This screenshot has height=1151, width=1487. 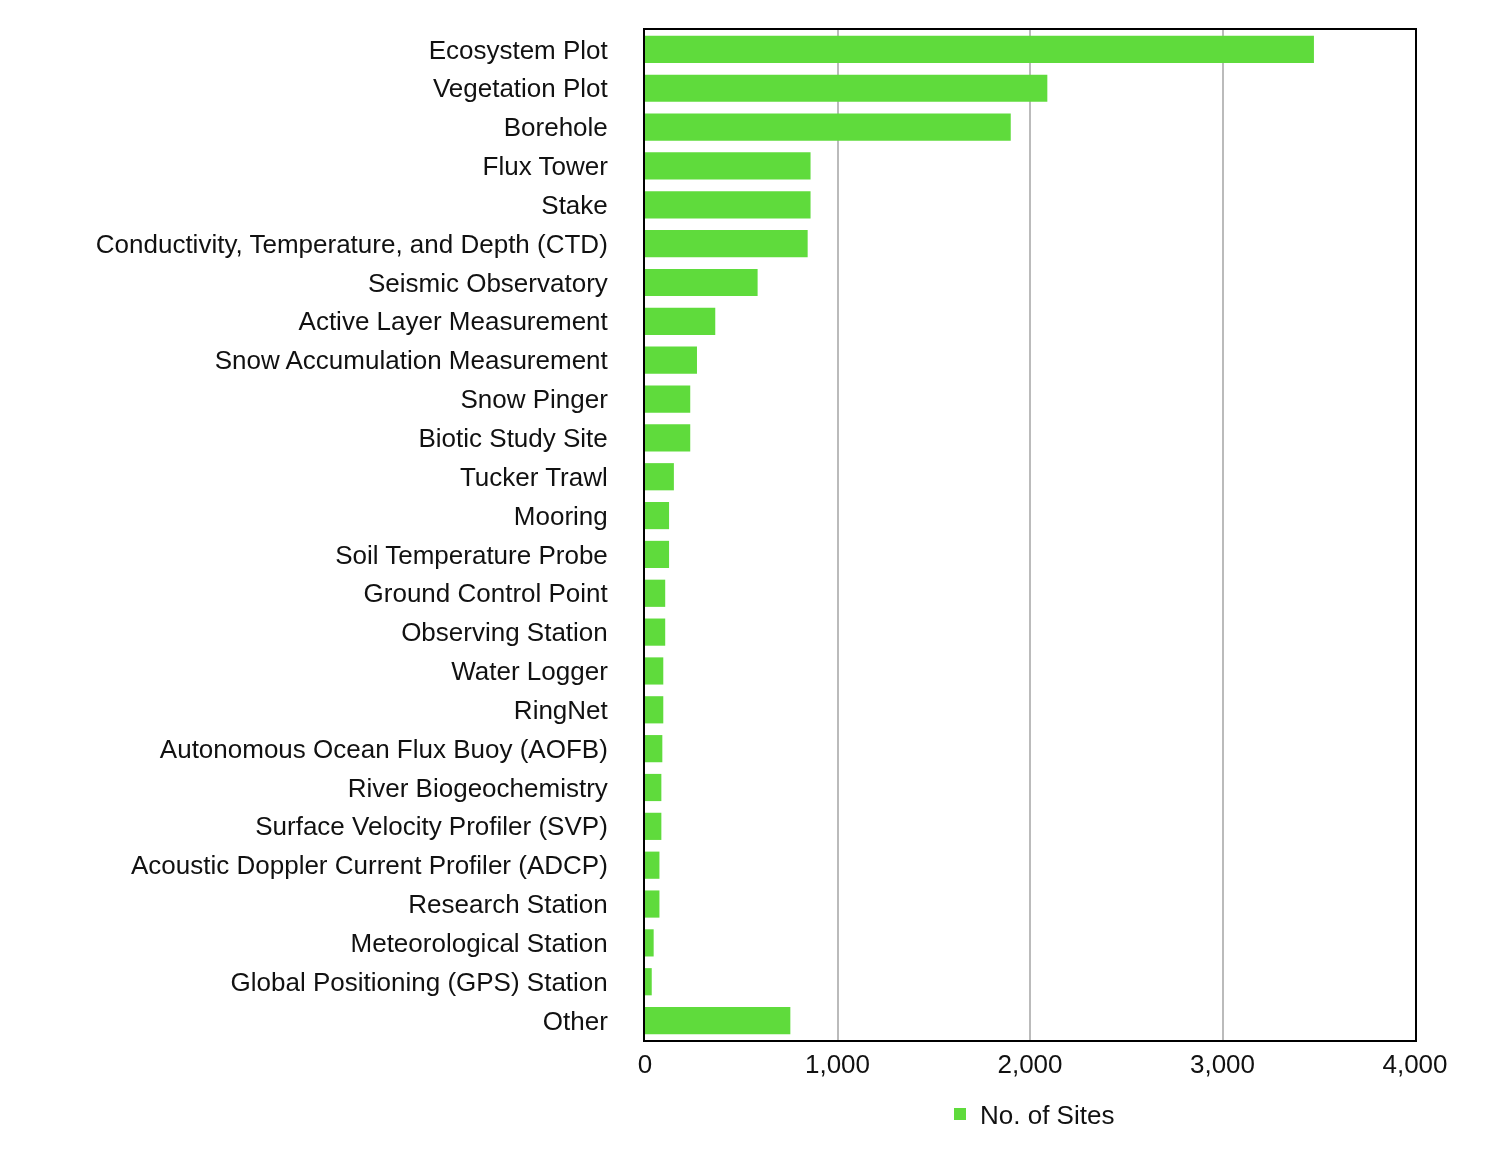 What do you see at coordinates (534, 399) in the screenshot?
I see `y-tick-label: Snow Pinger` at bounding box center [534, 399].